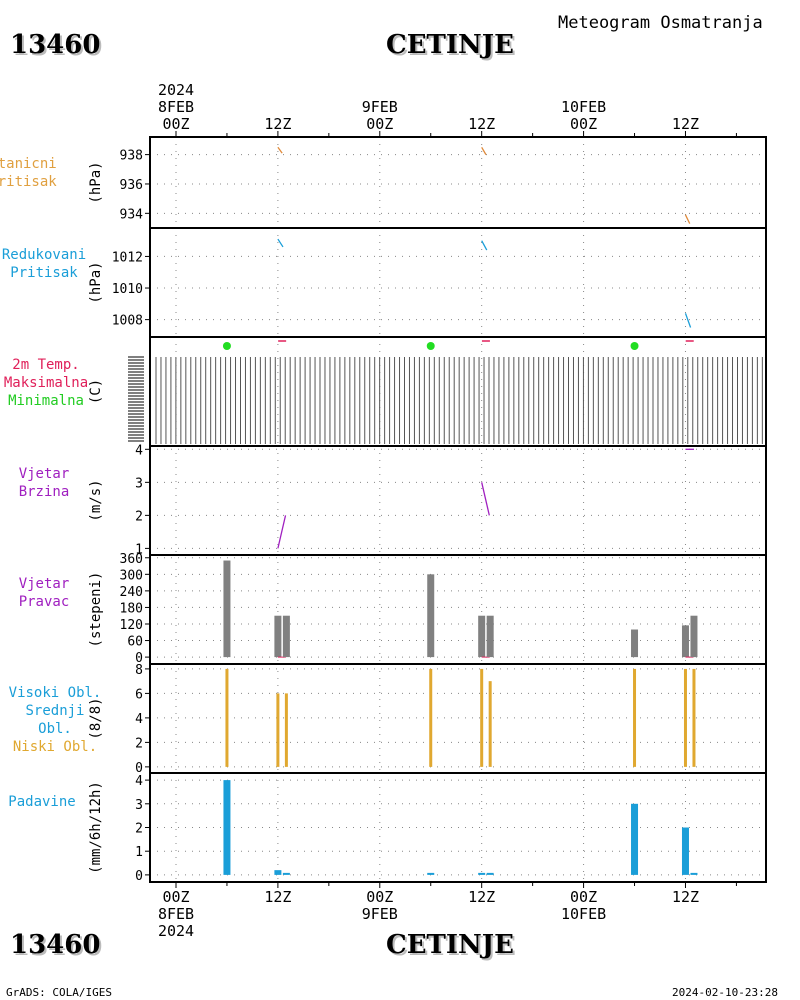 This screenshot has height=1000, width=800. I want to click on panel-label-reduced: Redukovani Pritisak, so click(47, 264).